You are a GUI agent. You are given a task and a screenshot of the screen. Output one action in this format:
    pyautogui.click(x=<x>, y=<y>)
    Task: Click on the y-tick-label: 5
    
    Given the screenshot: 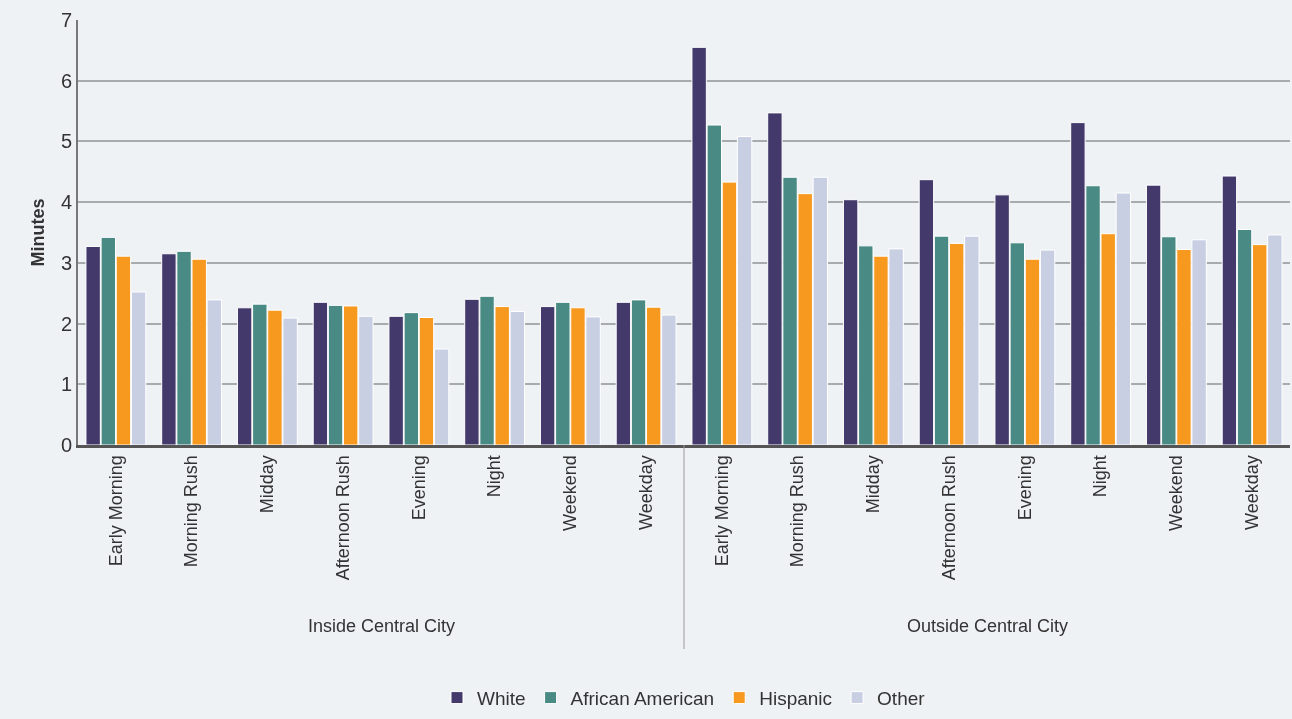 What is the action you would take?
    pyautogui.click(x=66, y=141)
    